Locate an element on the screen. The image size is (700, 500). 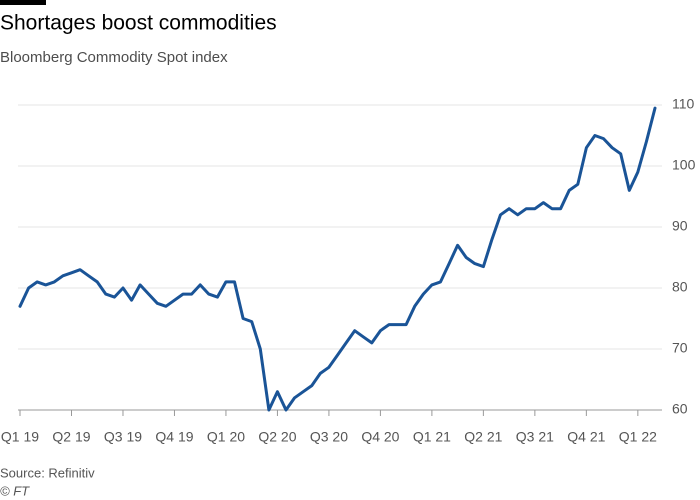
x-tick-label: Q2 19 is located at coordinates (71, 437).